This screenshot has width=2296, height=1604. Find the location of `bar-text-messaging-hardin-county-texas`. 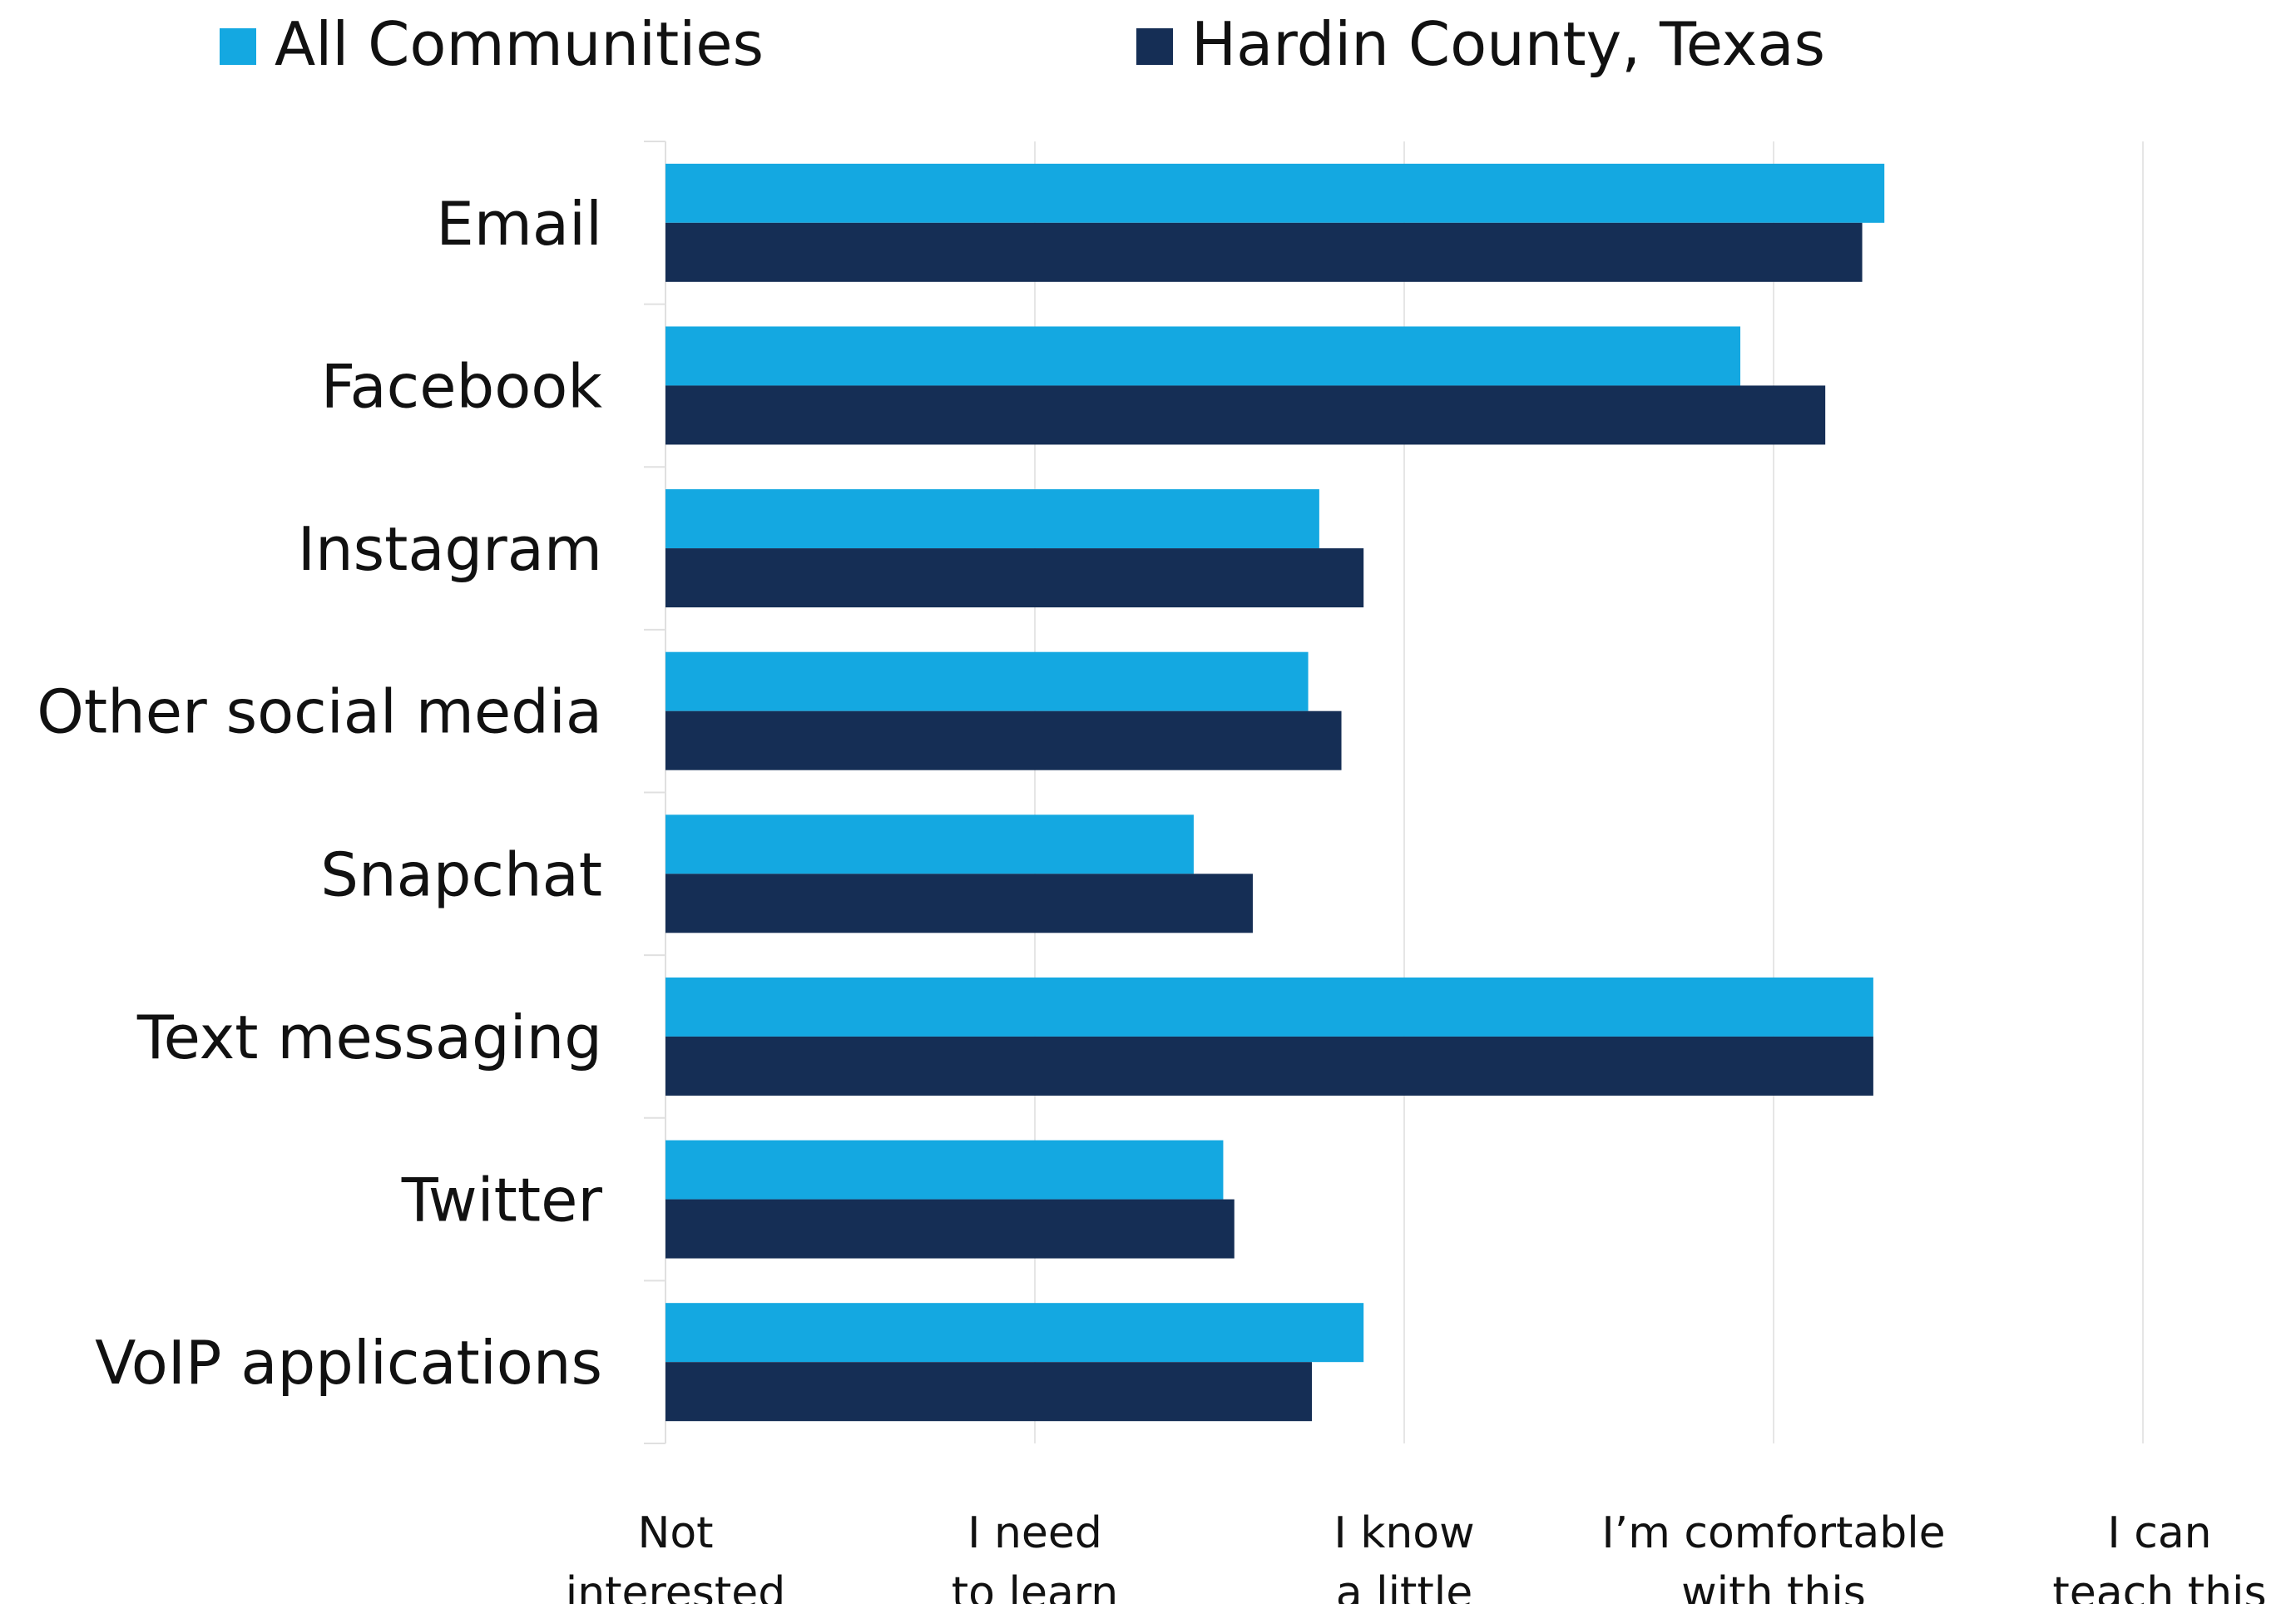

bar-text-messaging-hardin-county-texas is located at coordinates (1269, 1066).